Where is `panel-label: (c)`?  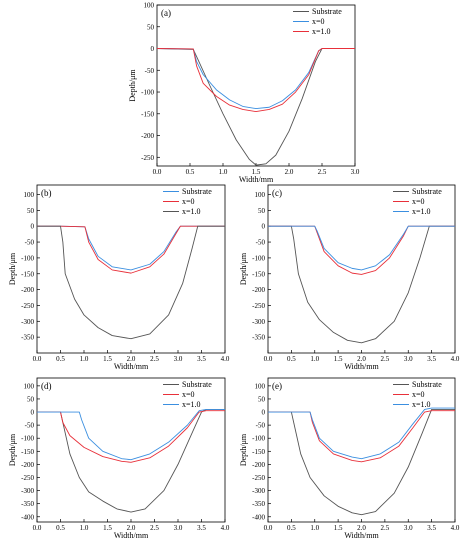 panel-label: (c) is located at coordinates (277, 193).